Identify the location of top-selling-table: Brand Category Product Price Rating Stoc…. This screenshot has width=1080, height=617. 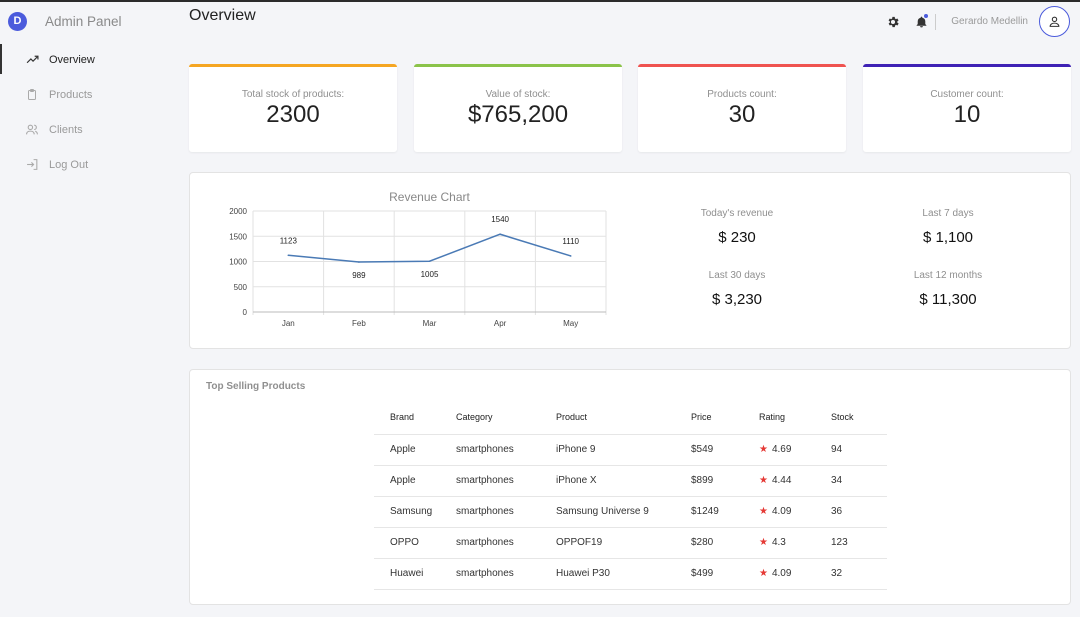
(630, 495).